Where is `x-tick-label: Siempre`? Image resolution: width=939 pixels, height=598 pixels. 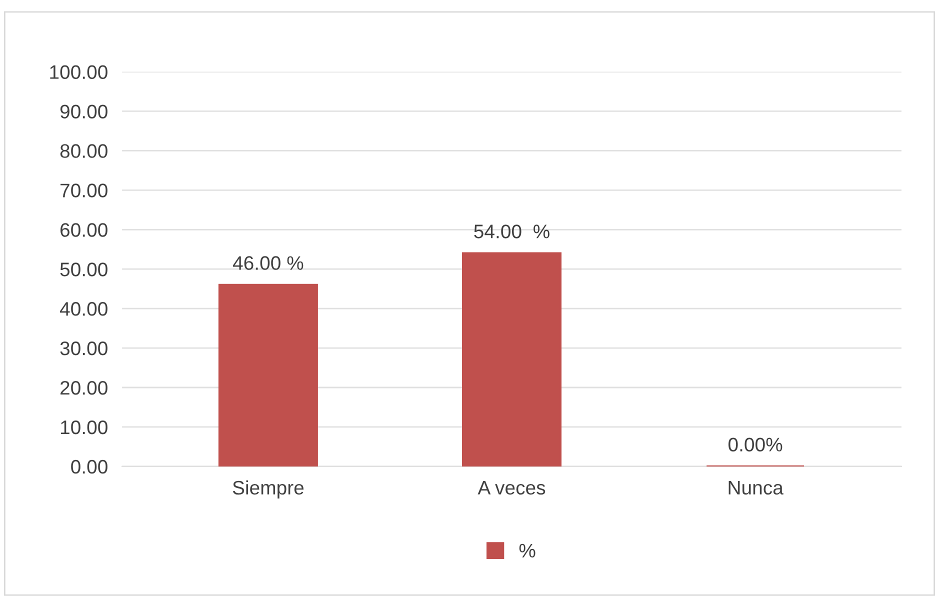 x-tick-label: Siempre is located at coordinates (268, 489).